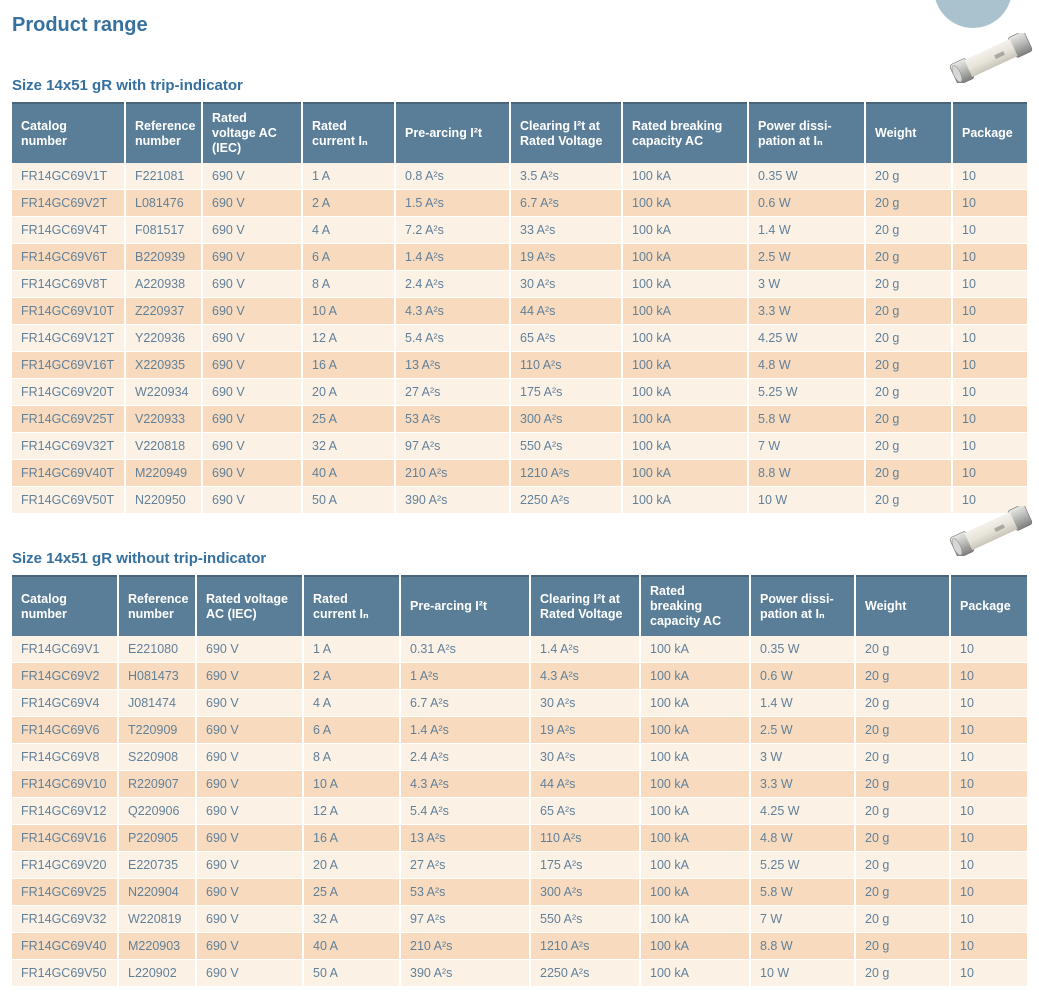 The width and height of the screenshot is (1039, 997). Describe the element at coordinates (164, 473) in the screenshot. I see `table-cell: M220949` at that location.